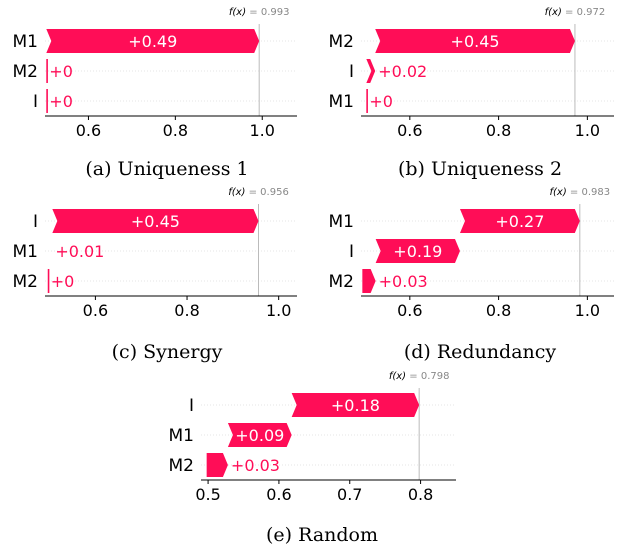 The width and height of the screenshot is (641, 548). I want to click on x-tick-label: 0.5, so click(207, 494).